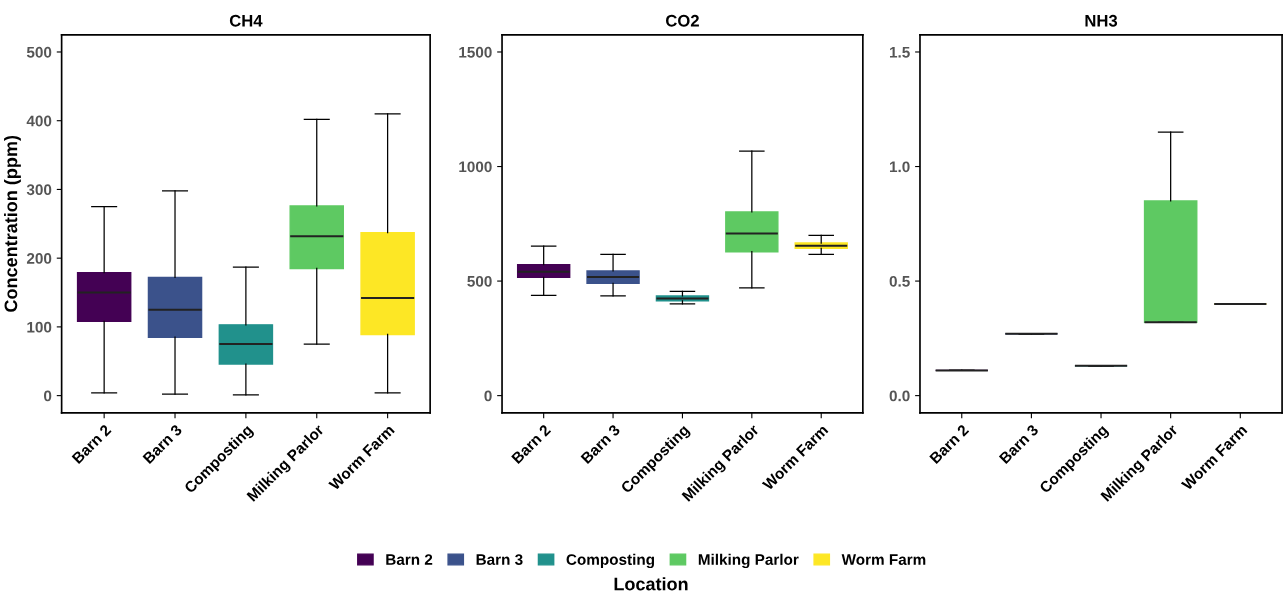 The image size is (1284, 600). I want to click on legend-label: Barn 2, so click(409, 559).